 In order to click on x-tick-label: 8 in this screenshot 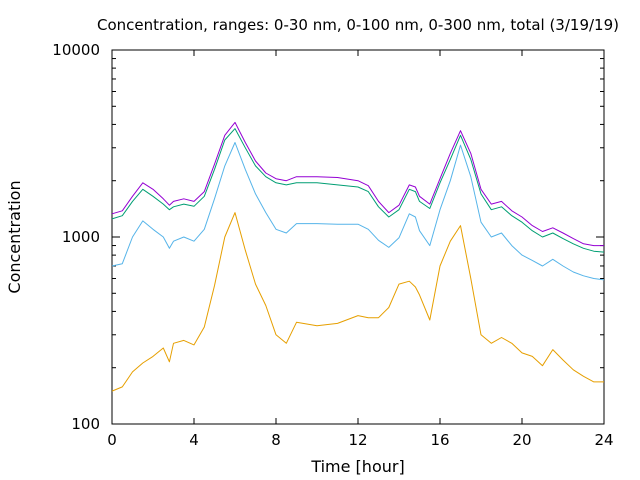, I will do `click(276, 440)`.